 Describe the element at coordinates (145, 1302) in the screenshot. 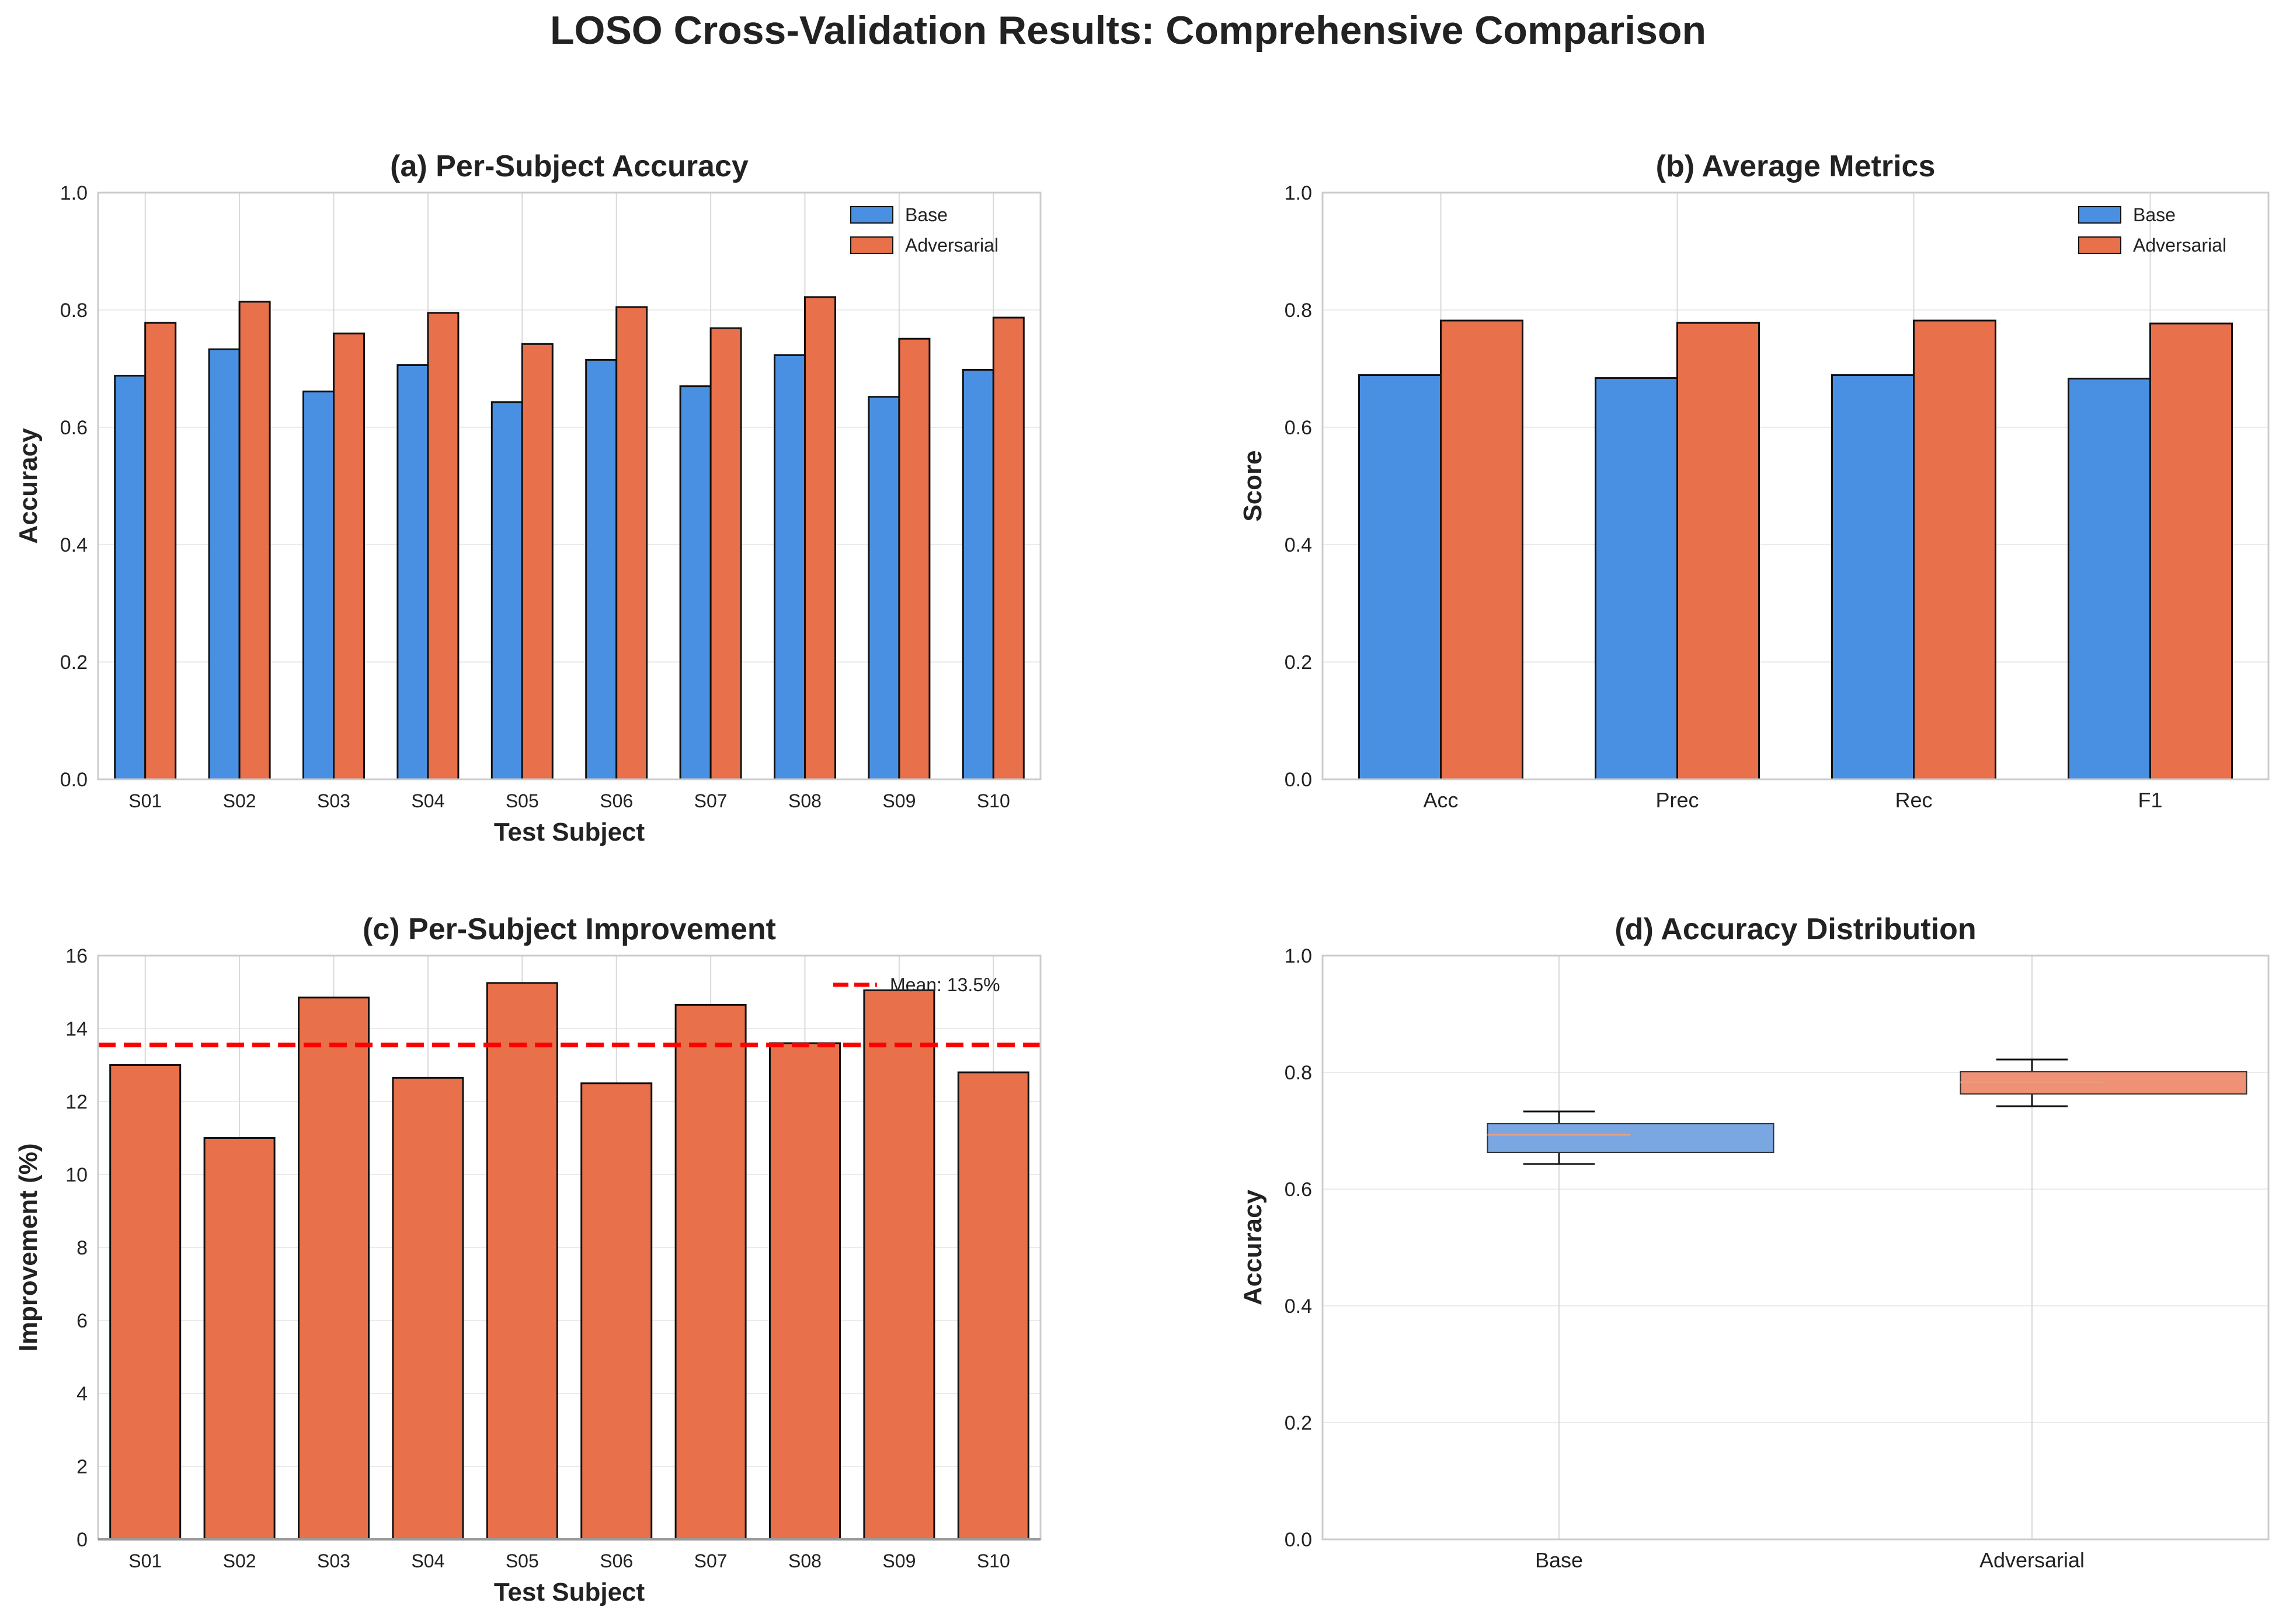

I see `bar-improvement-s01` at that location.